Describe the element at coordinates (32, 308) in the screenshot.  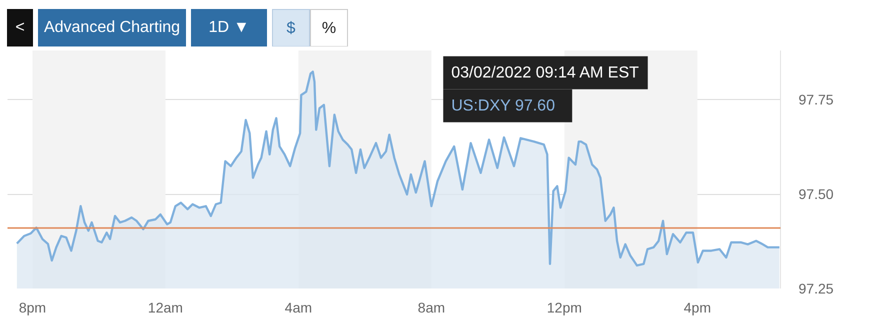
I see `x-tick-label: 8pm` at that location.